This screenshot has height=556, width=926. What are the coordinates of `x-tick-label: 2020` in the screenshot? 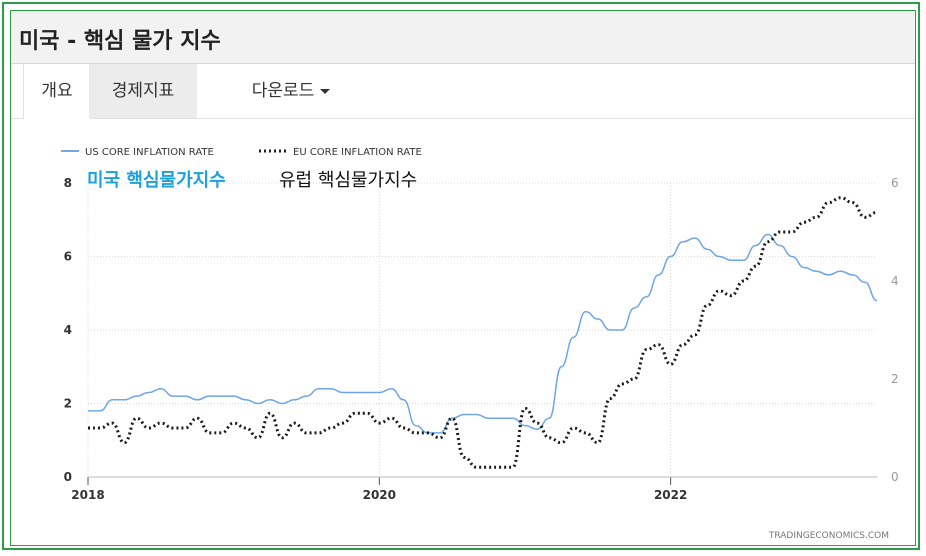 It's located at (379, 495).